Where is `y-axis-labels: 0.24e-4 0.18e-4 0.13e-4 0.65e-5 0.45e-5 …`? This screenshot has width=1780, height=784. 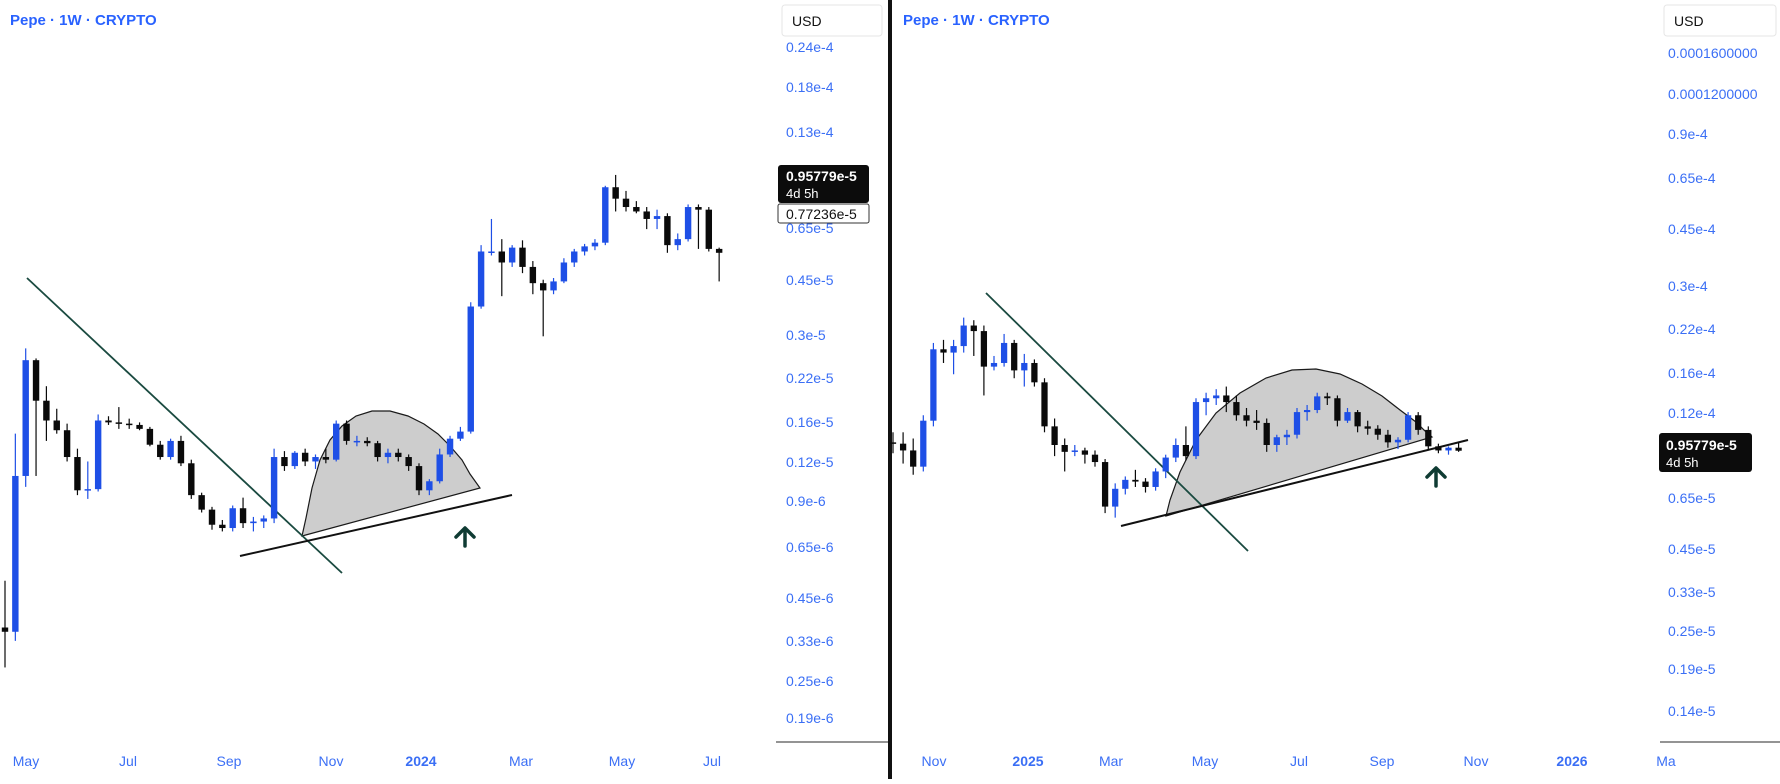
y-axis-labels: 0.24e-4 0.18e-4 0.13e-4 0.65e-5 0.45e-5 … is located at coordinates (810, 382).